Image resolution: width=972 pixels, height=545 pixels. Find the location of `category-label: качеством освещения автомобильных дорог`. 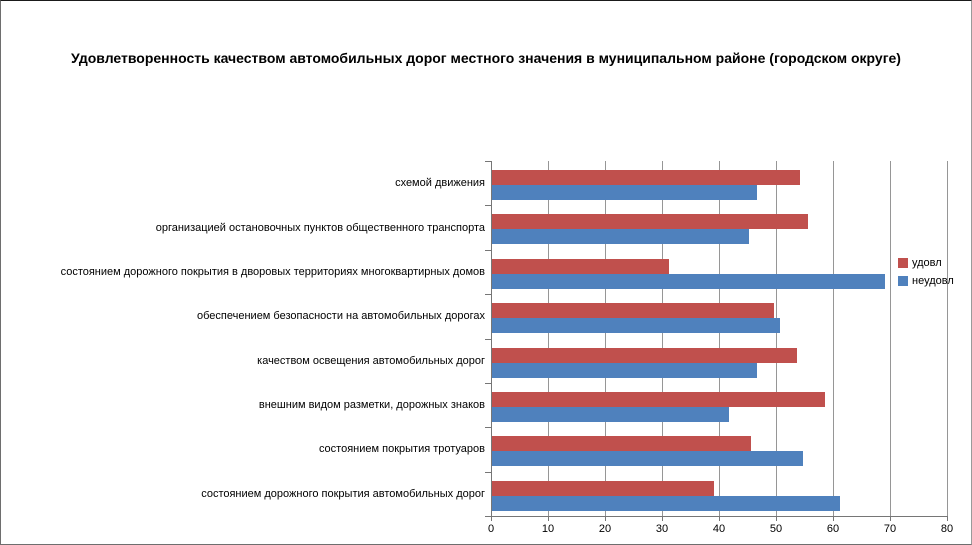

category-label: качеством освещения автомобильных дорог is located at coordinates (371, 361).